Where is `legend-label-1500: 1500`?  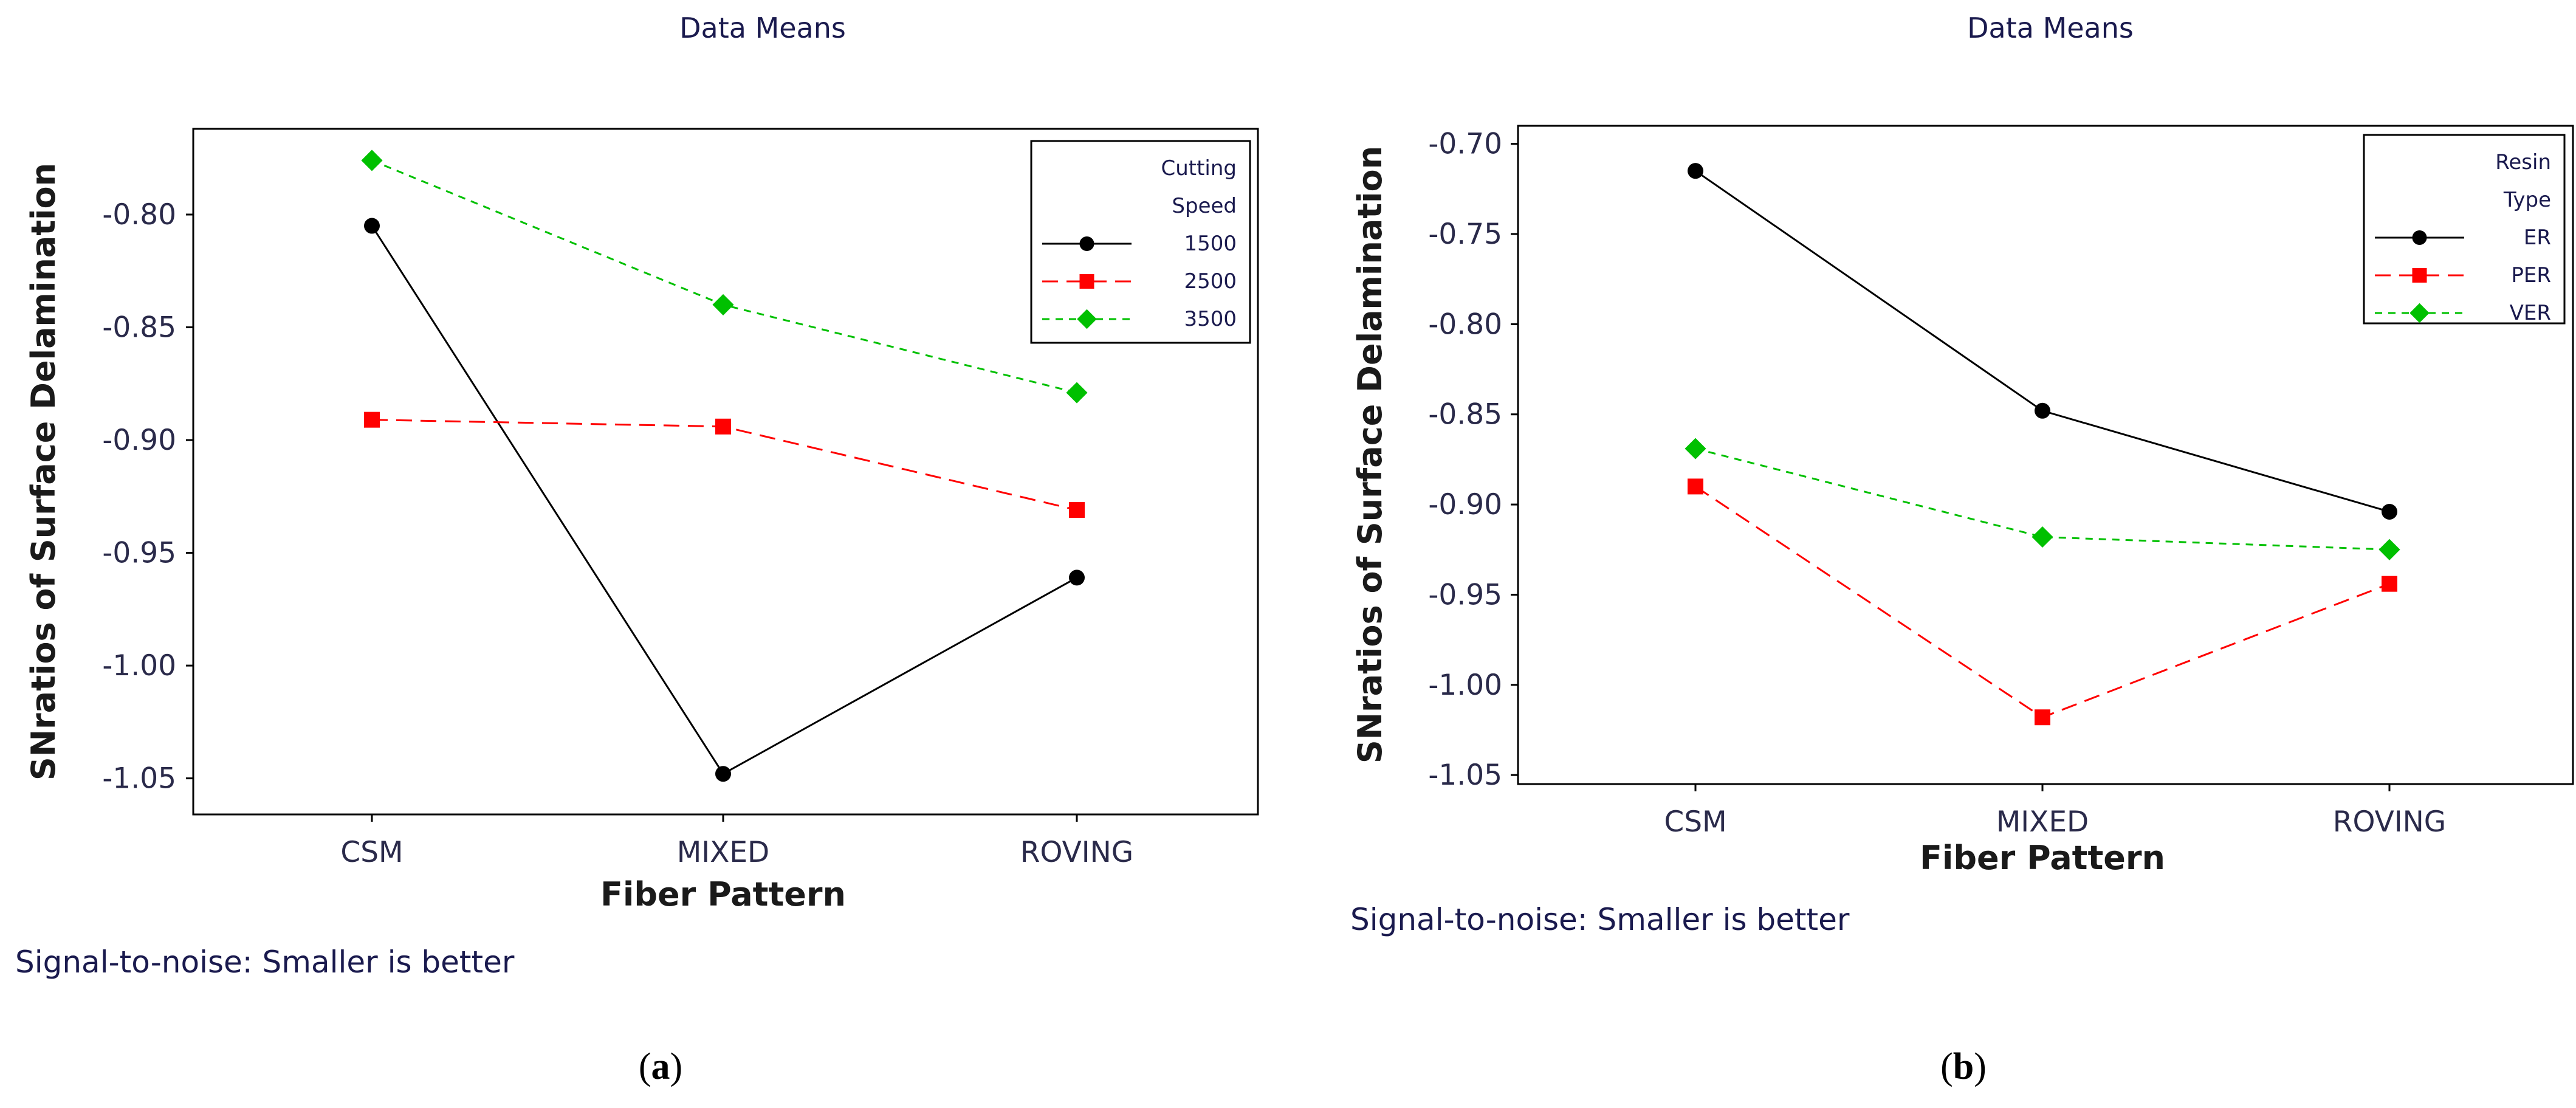
legend-label-1500: 1500 is located at coordinates (1210, 244).